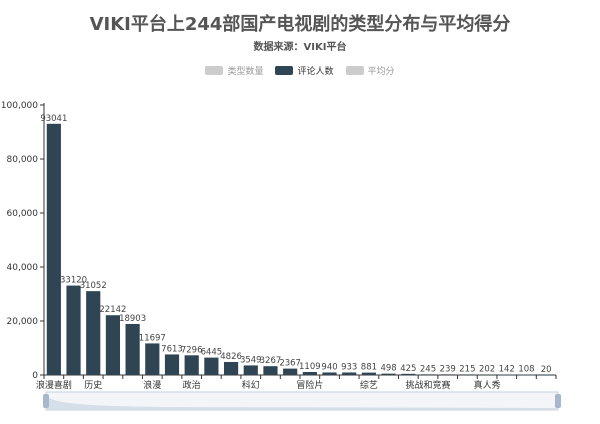  I want to click on datazoom-preview, so click(302, 403).